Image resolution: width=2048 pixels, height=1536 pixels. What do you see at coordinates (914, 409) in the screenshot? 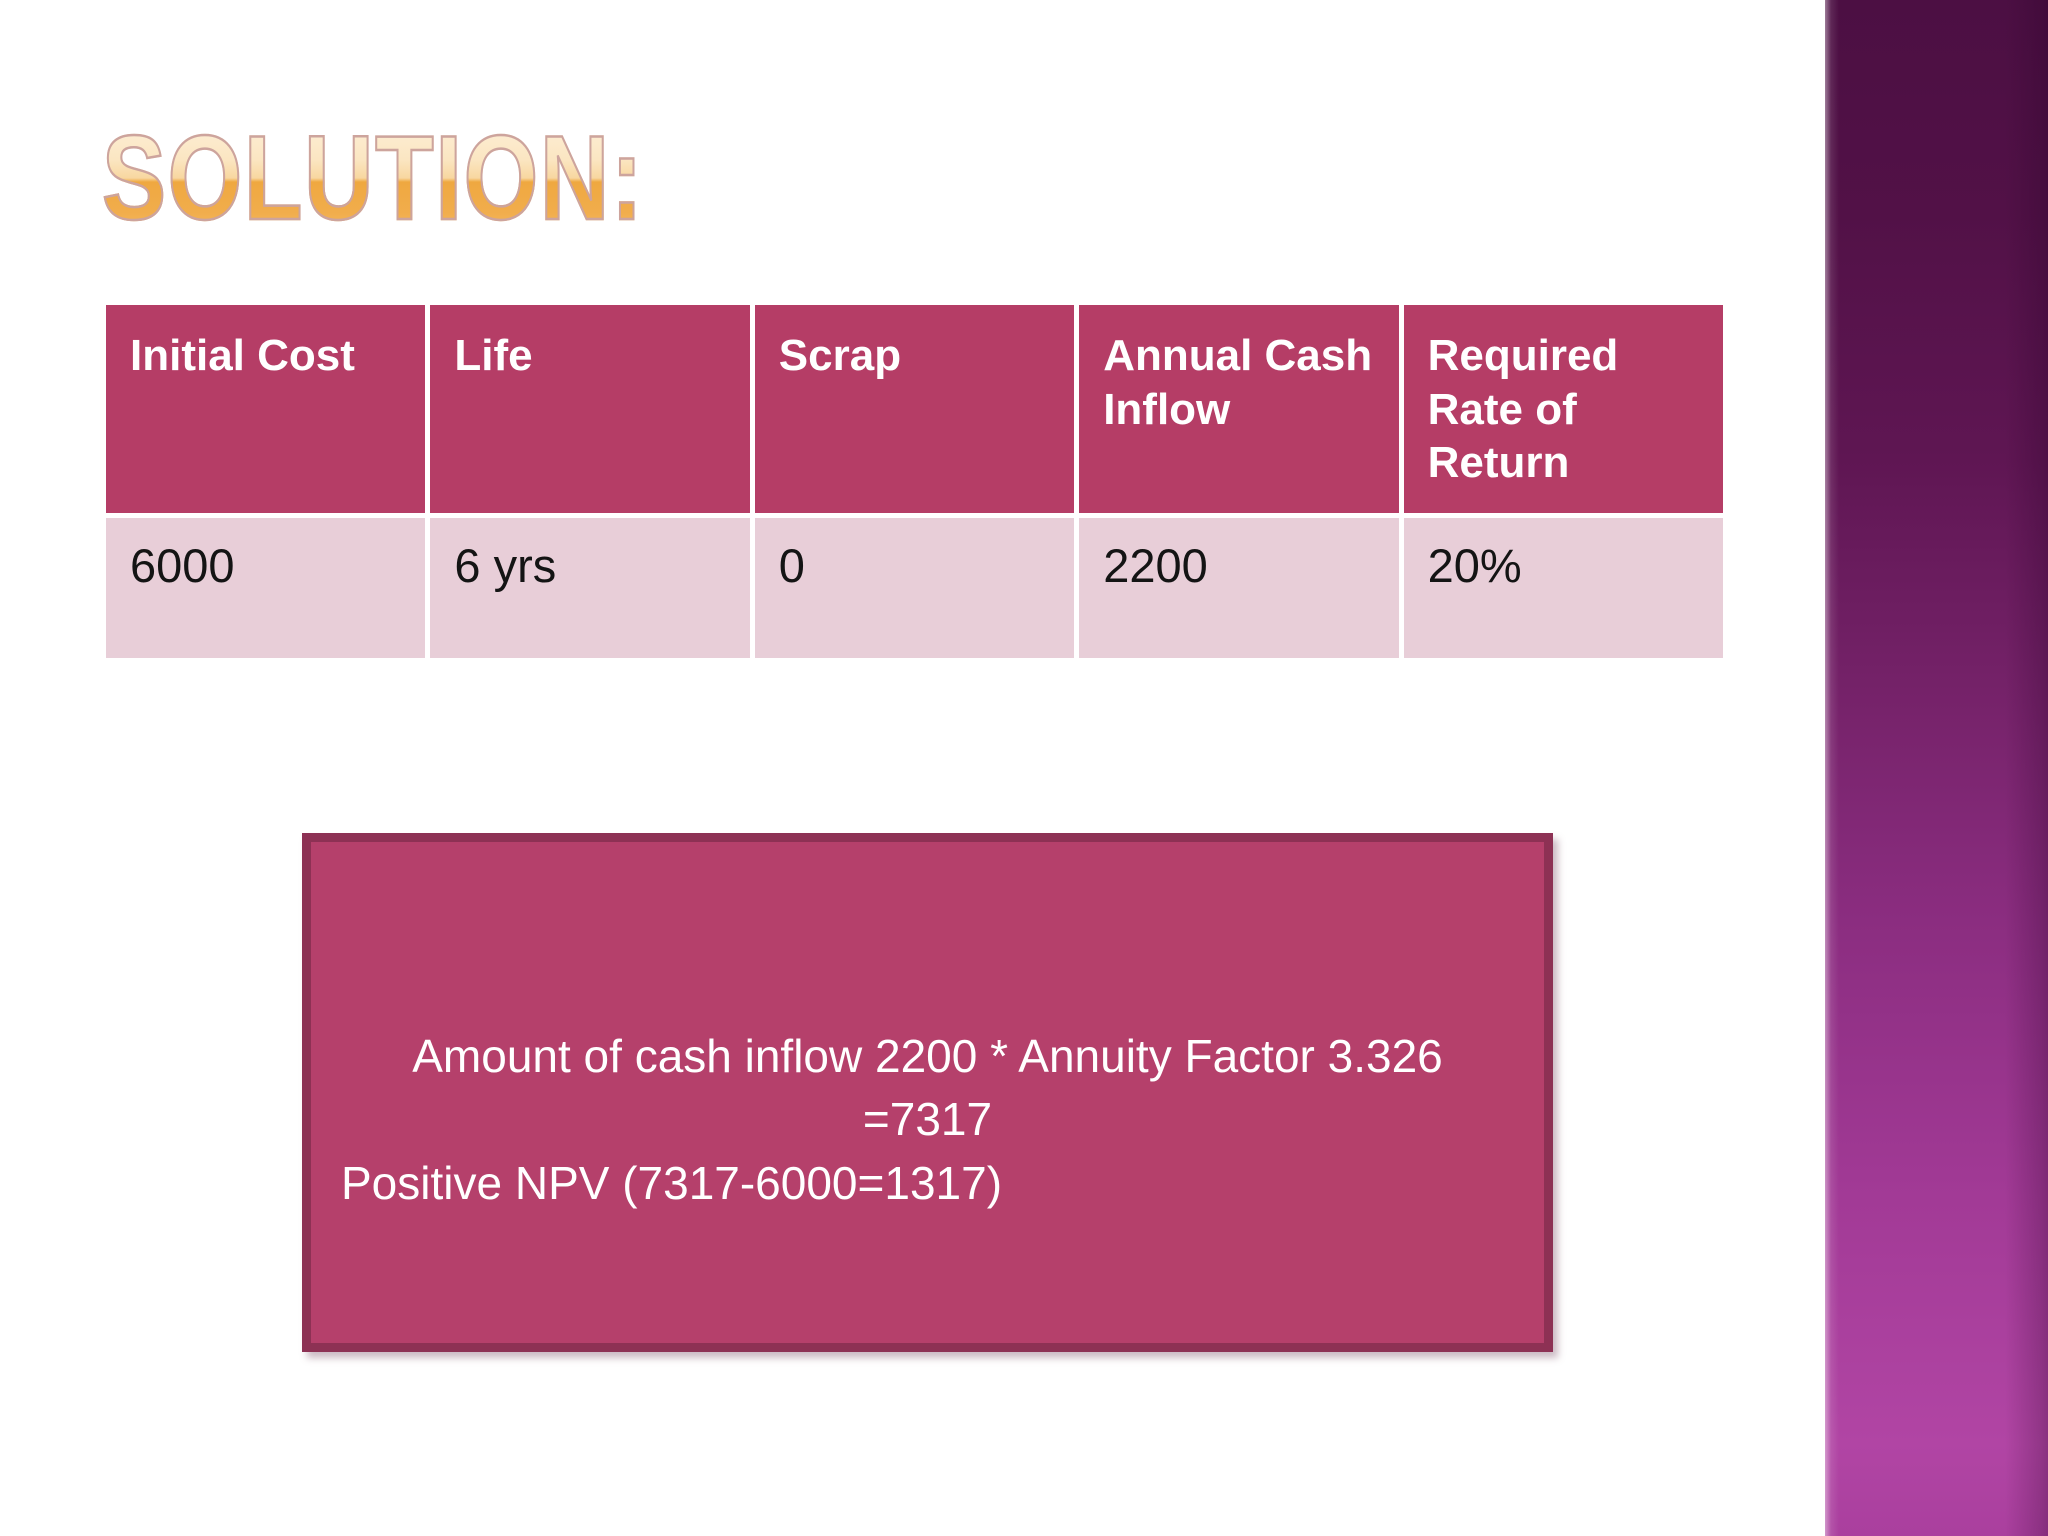
I see `header-cell-scrap: Scrap` at bounding box center [914, 409].